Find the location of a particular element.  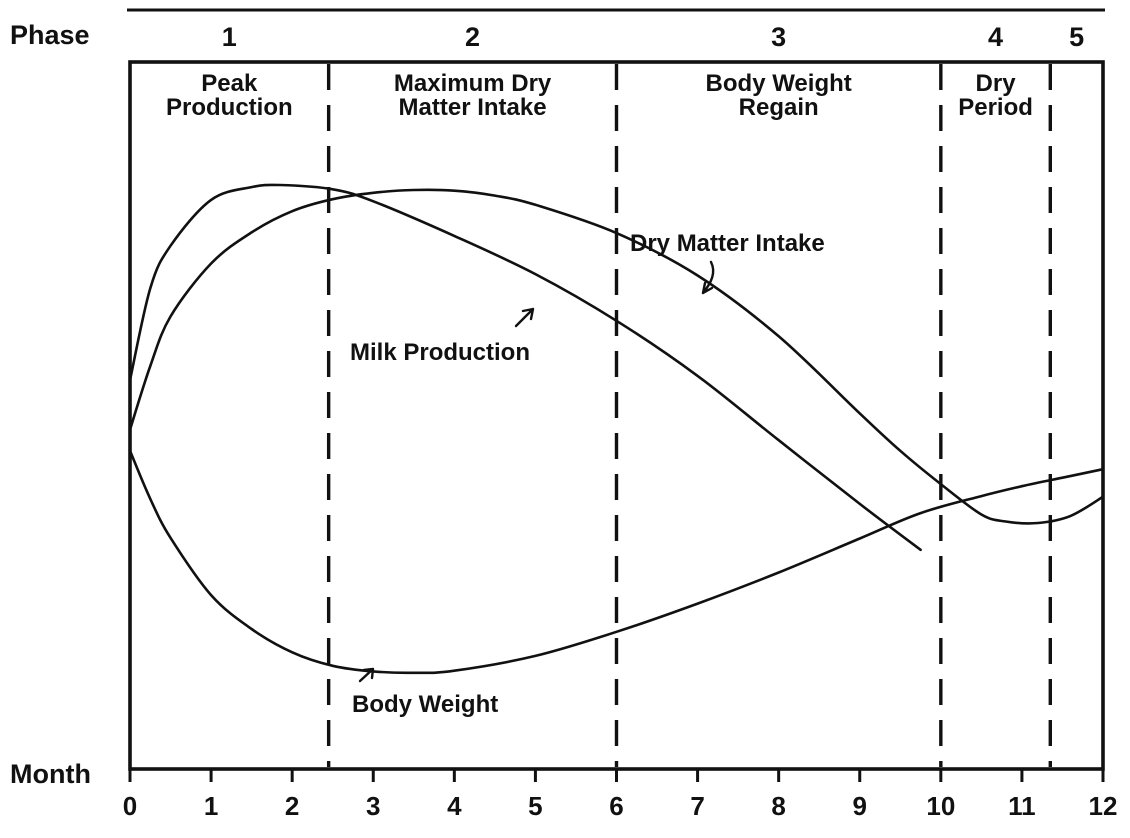

x-tick-label-12: 12 is located at coordinates (1103, 806).